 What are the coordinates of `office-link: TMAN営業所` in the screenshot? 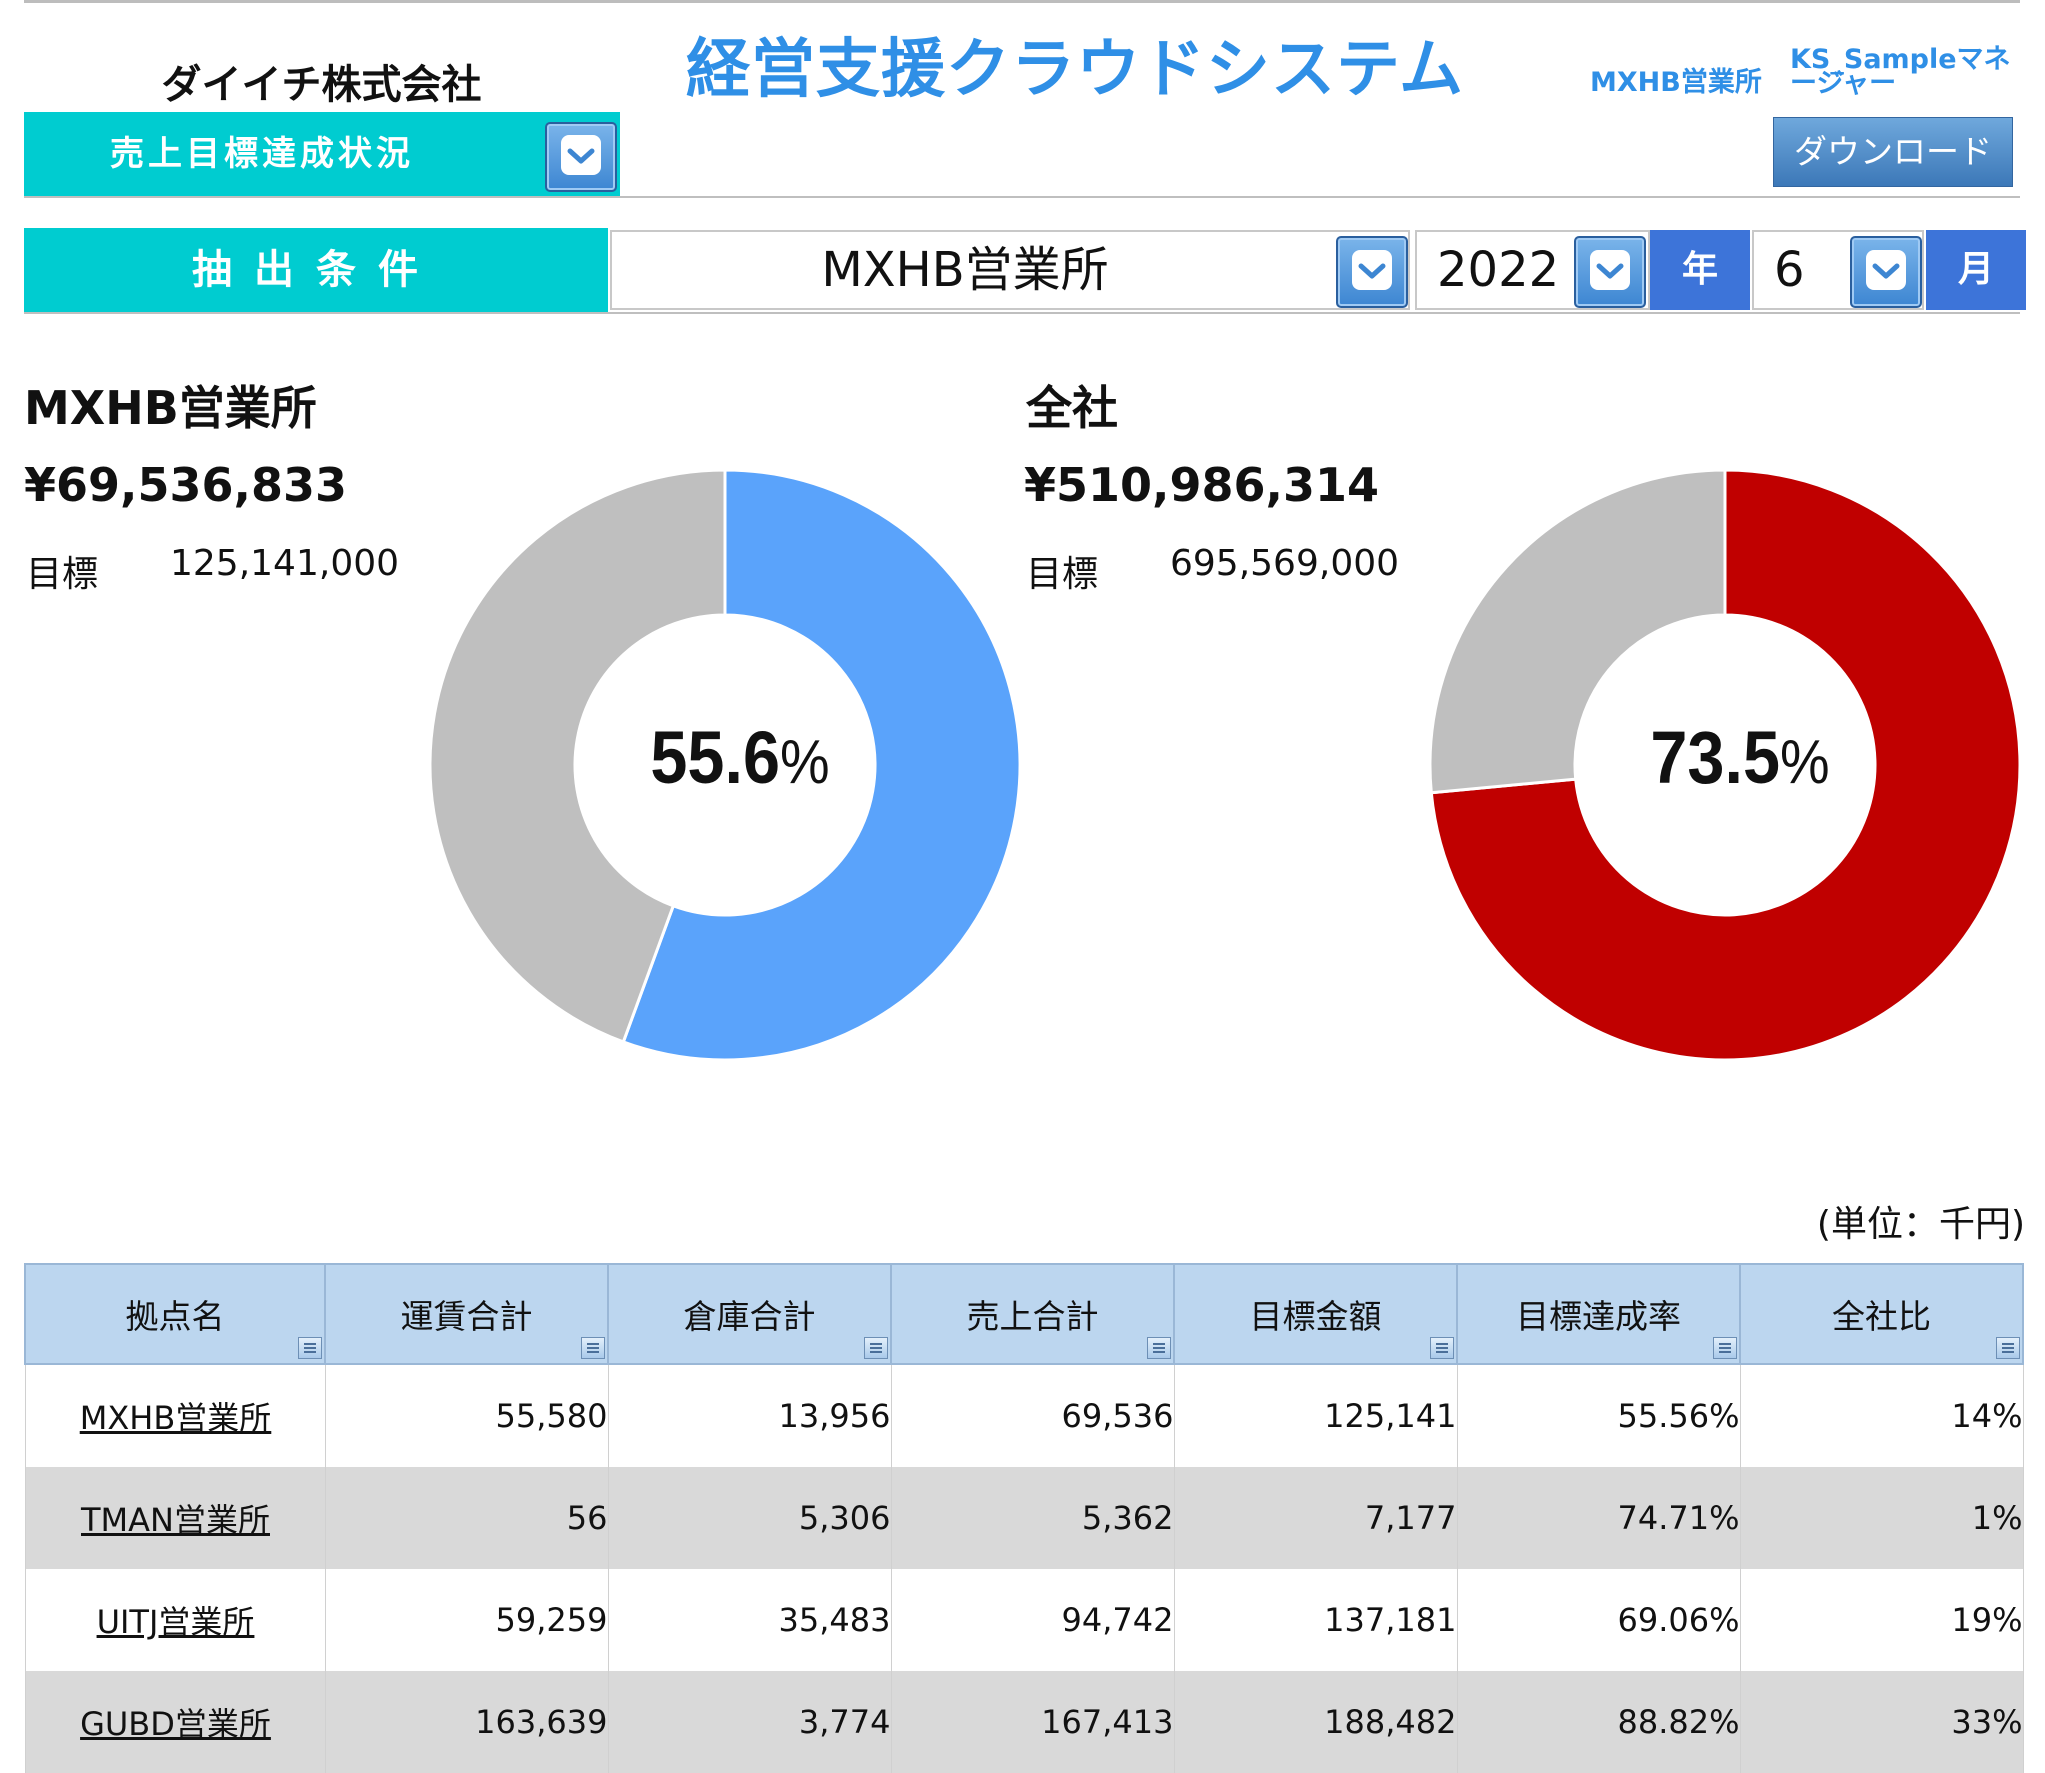 It's located at (175, 1518).